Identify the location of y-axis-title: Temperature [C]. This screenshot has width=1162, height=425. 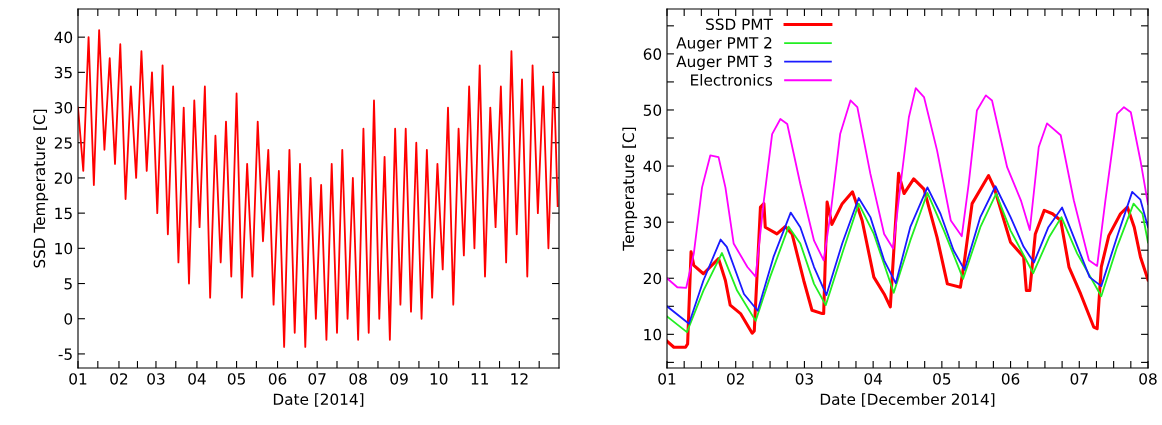
(630, 189).